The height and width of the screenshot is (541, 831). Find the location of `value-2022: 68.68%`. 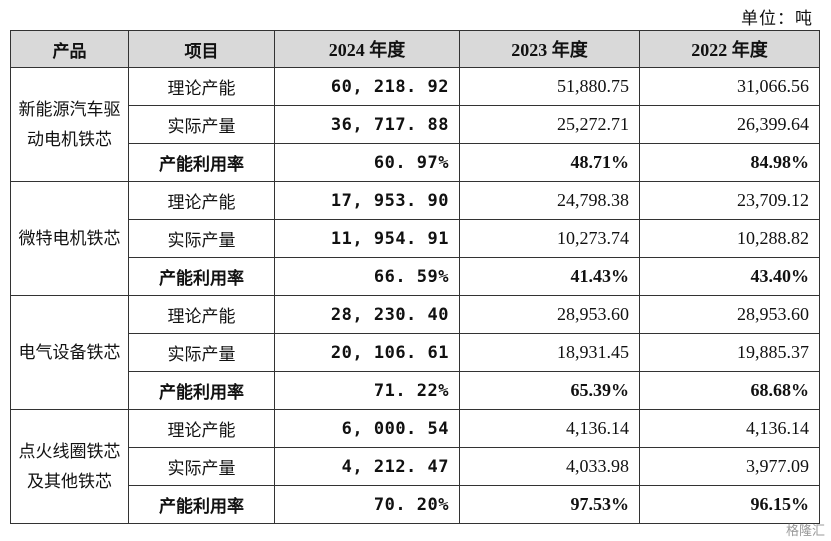

value-2022: 68.68% is located at coordinates (729, 390).